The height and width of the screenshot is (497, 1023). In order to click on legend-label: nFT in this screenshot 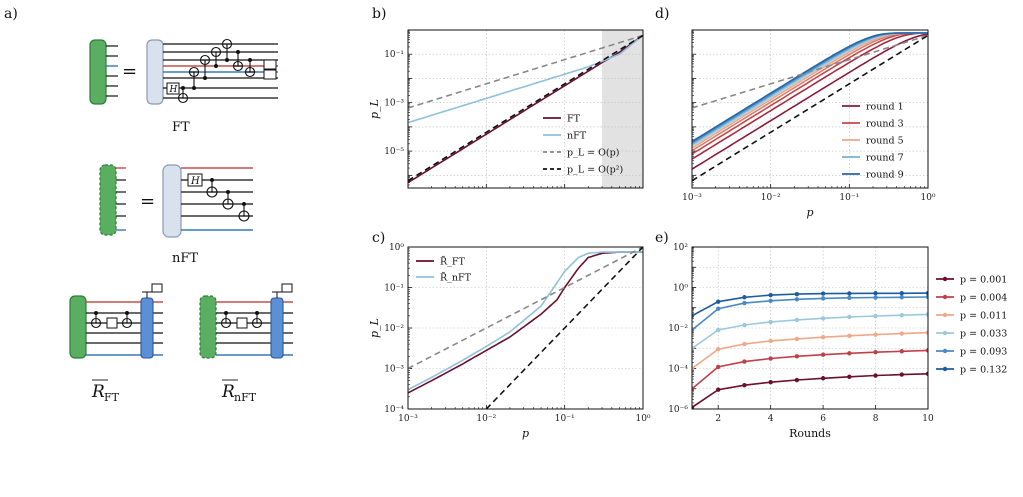, I will do `click(577, 136)`.